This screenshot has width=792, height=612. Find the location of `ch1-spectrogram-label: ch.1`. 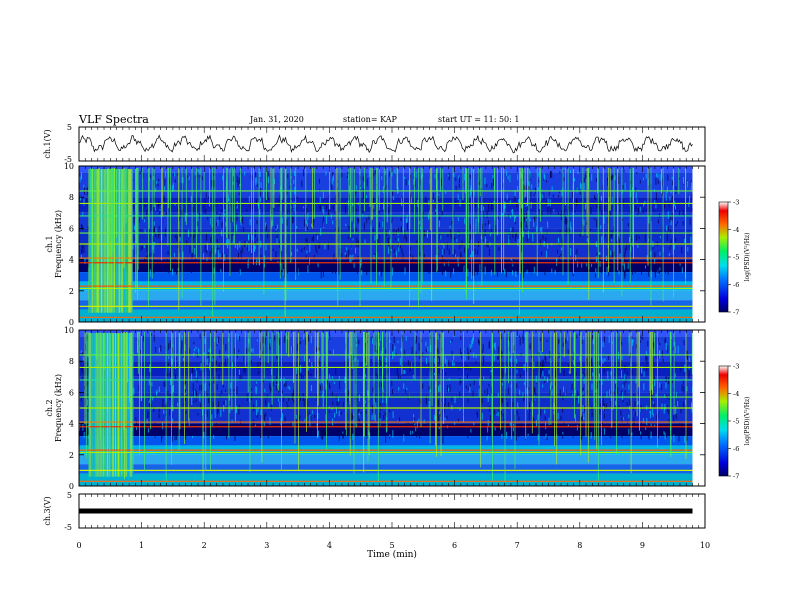

ch1-spectrogram-label: ch.1 is located at coordinates (49, 243).